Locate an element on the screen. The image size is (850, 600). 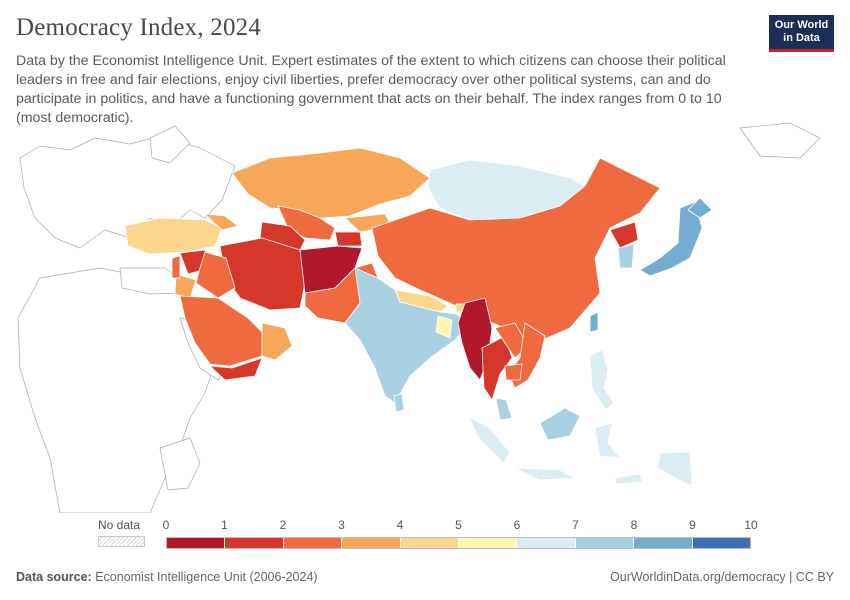
region-india is located at coordinates (407, 335).